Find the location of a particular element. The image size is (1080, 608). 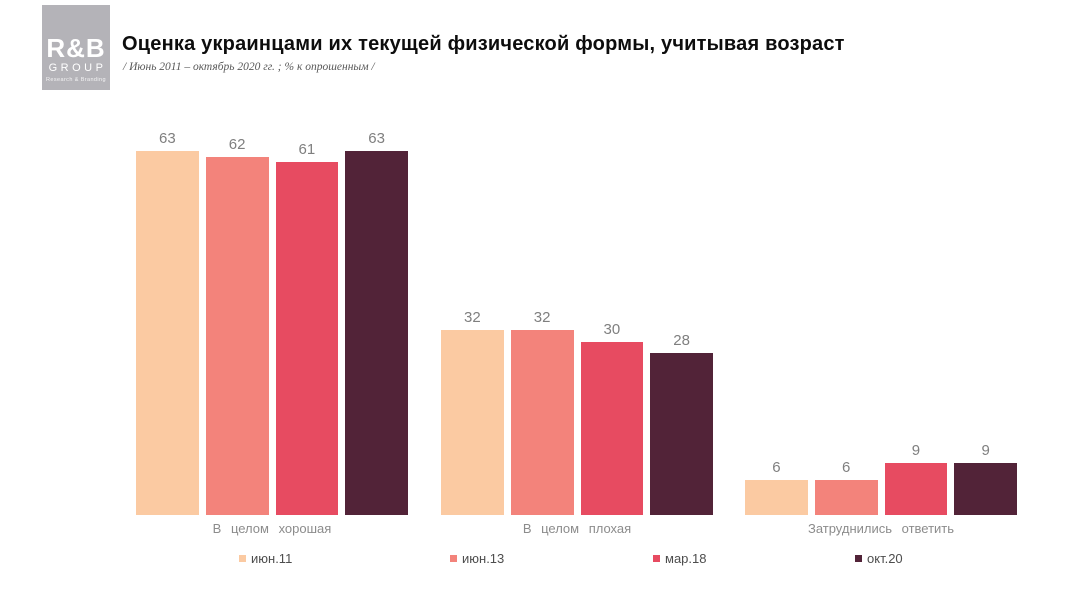

legend-item-июн.11: июн.11 is located at coordinates (265, 558).